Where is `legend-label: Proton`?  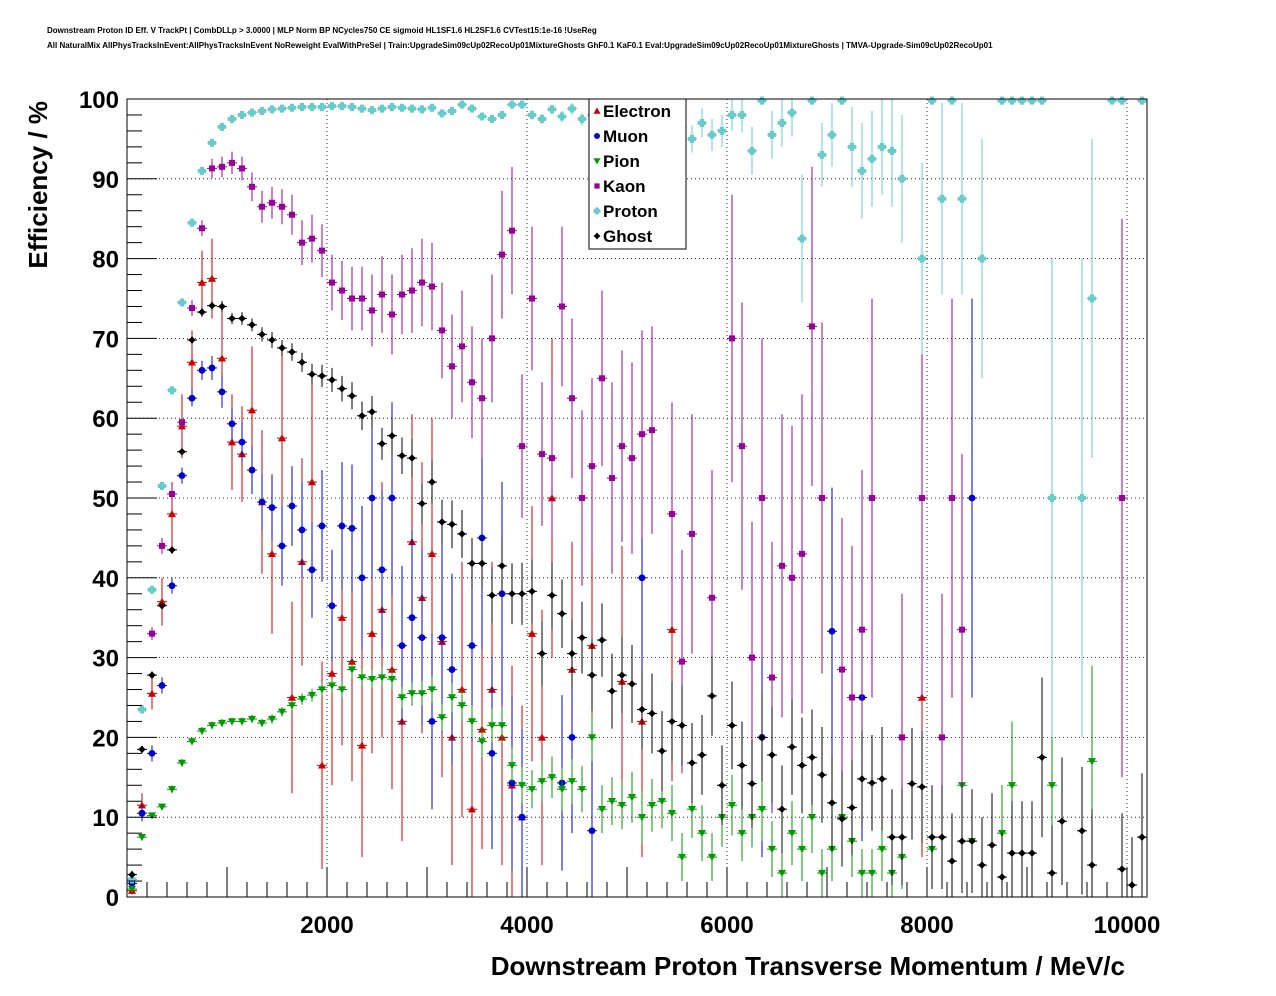 legend-label: Proton is located at coordinates (630, 211).